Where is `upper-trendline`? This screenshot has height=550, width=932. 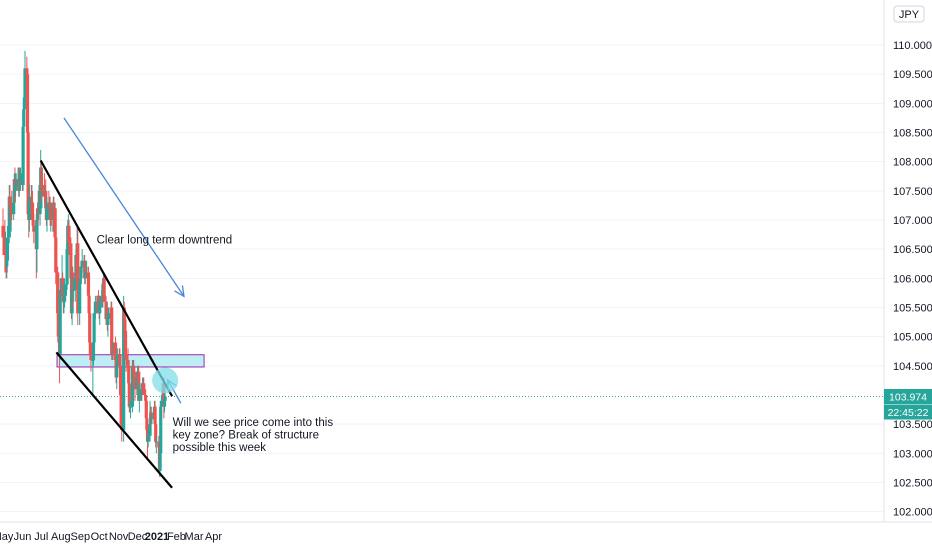 upper-trendline is located at coordinates (106, 278).